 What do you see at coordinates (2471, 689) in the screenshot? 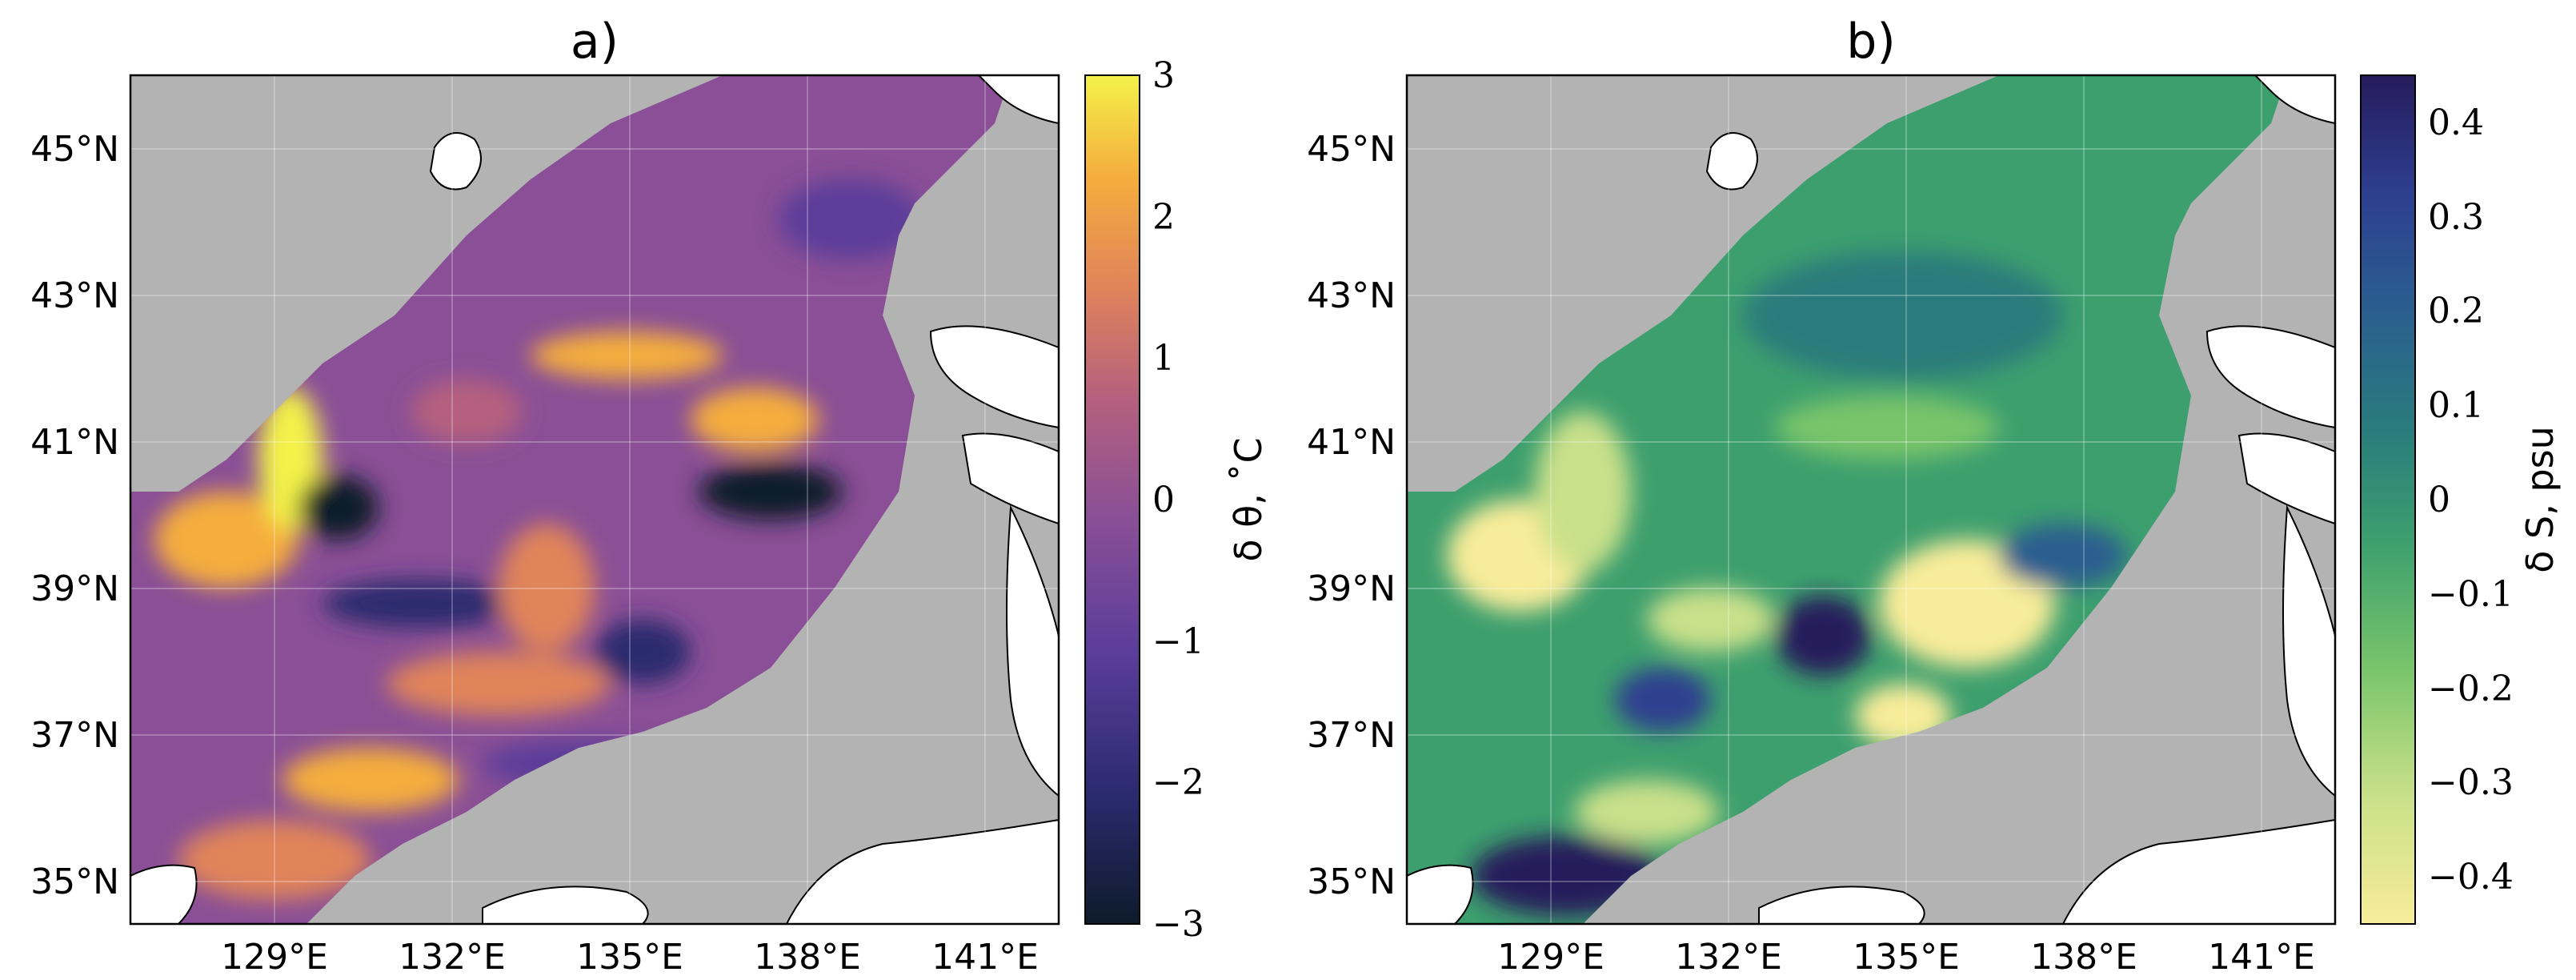
I see `colorbar-b-tick: −0.2` at bounding box center [2471, 689].